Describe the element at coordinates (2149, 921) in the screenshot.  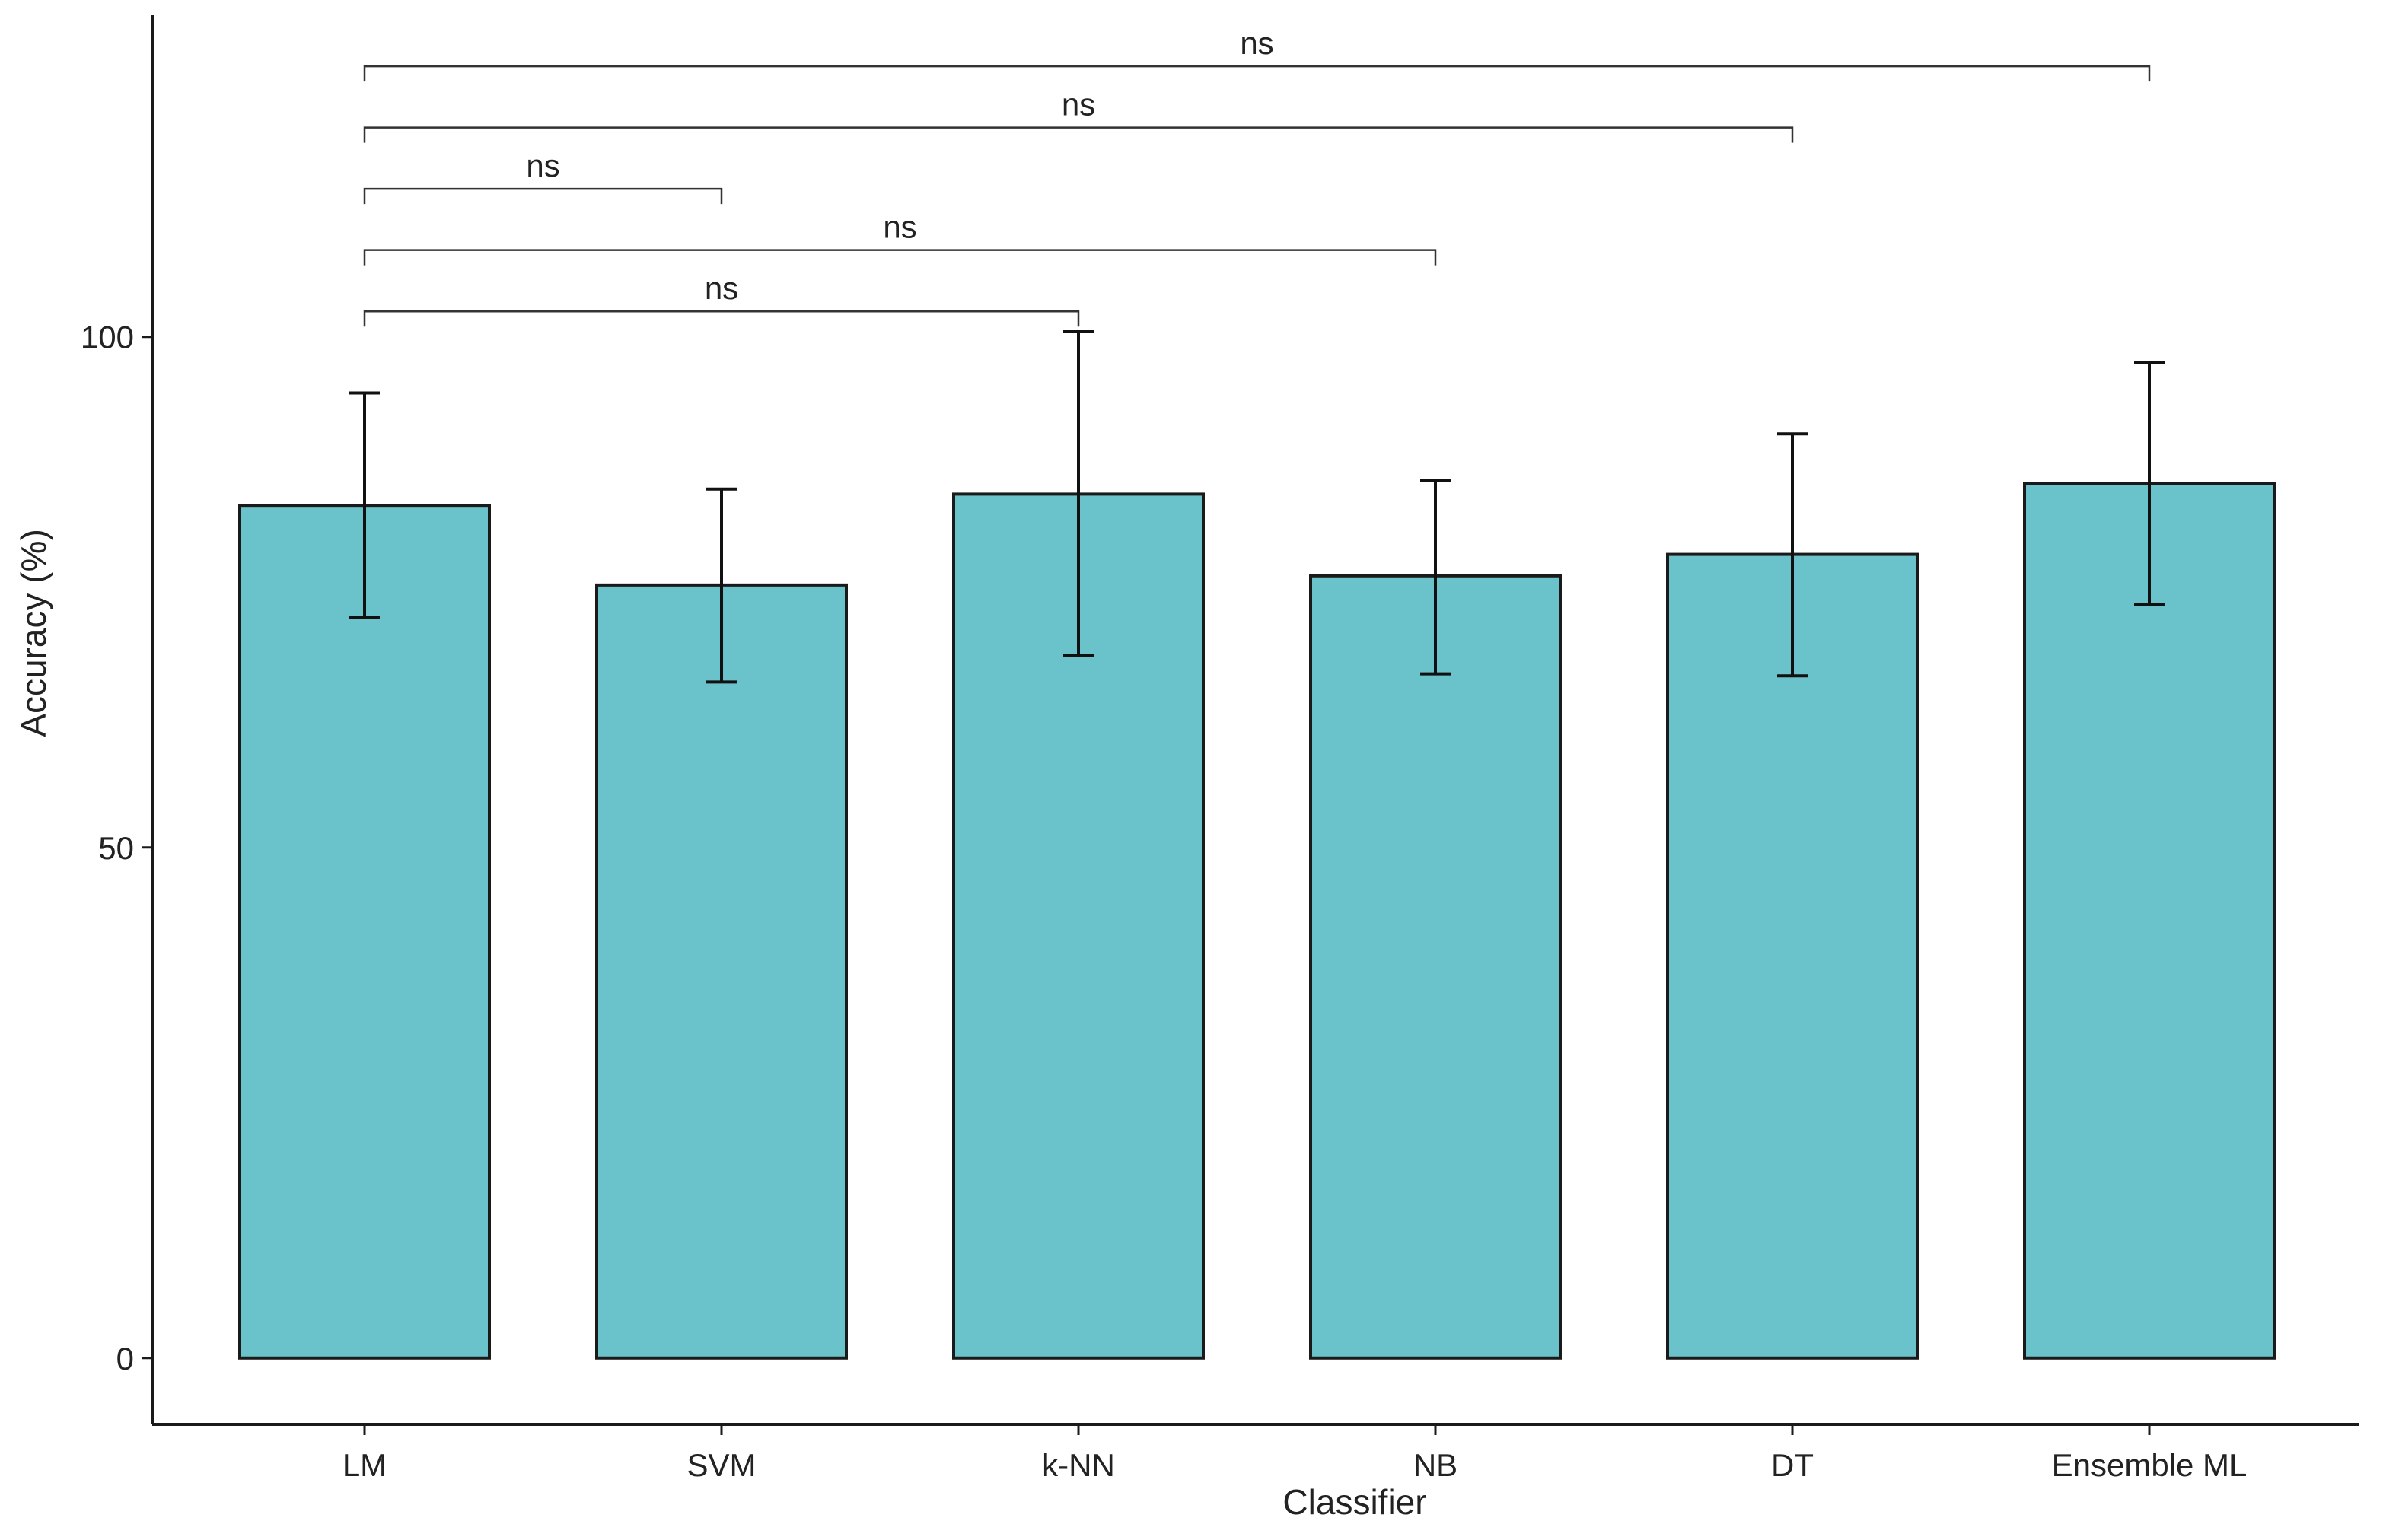
I see `bar-ensemble-ml` at that location.